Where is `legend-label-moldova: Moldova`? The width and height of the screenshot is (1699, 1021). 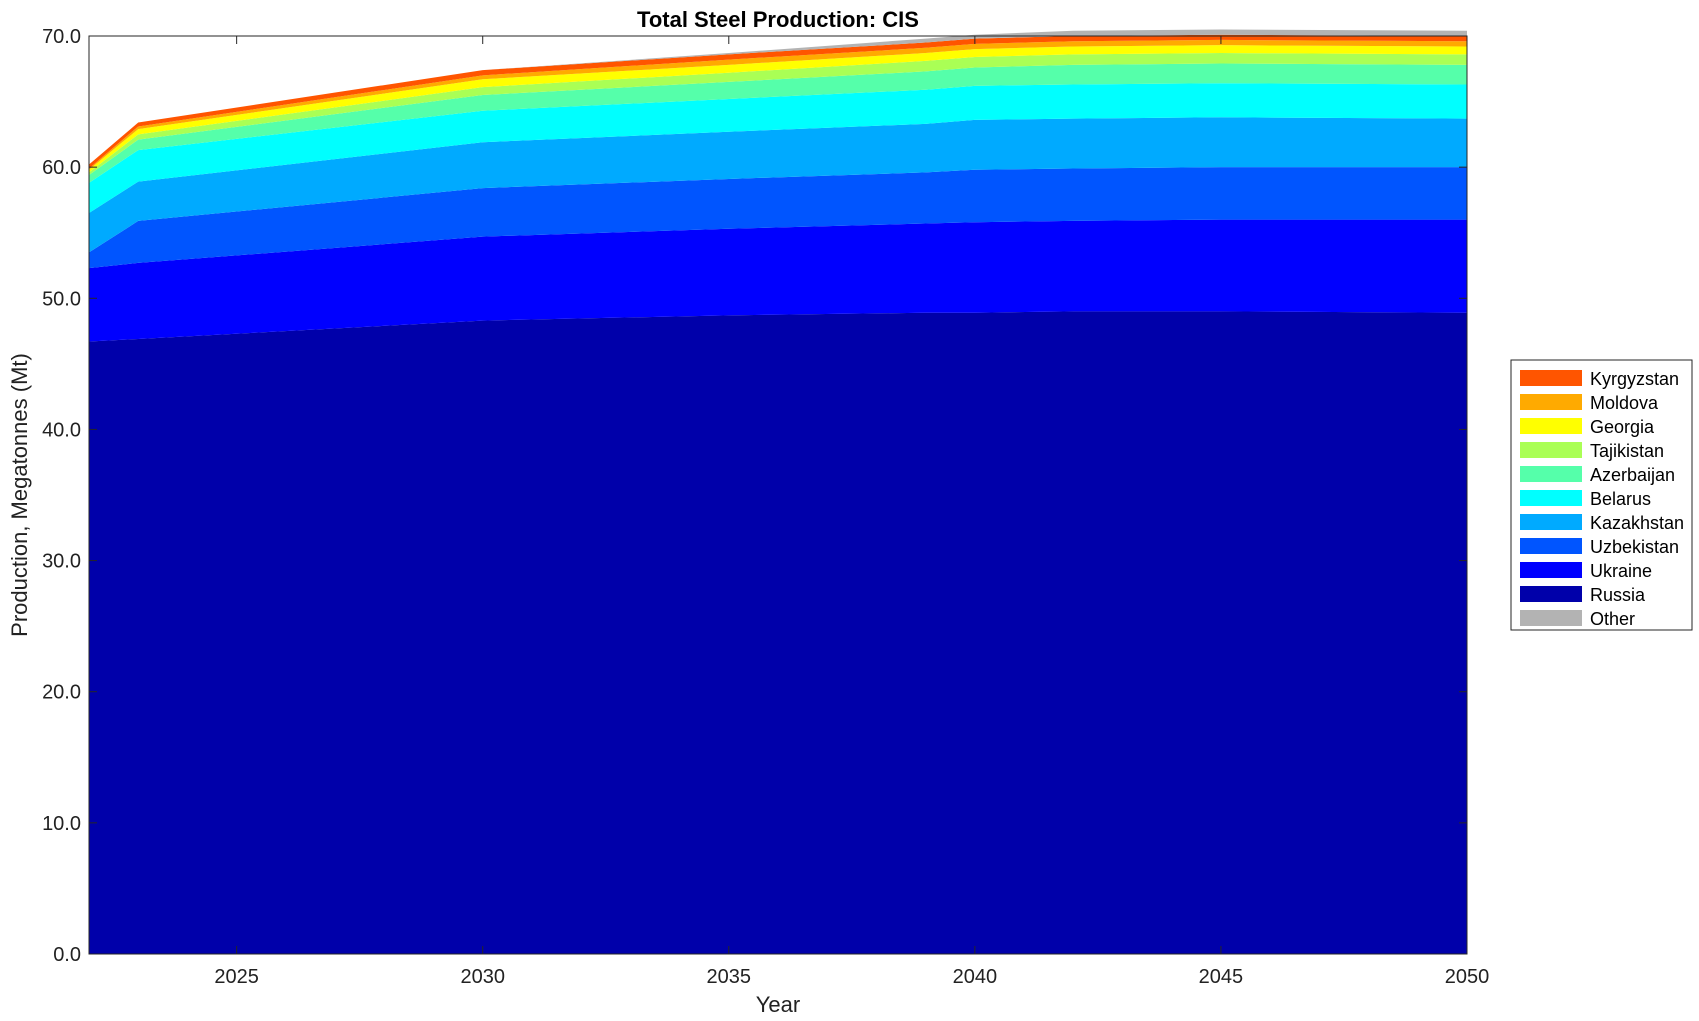
legend-label-moldova: Moldova is located at coordinates (1624, 403).